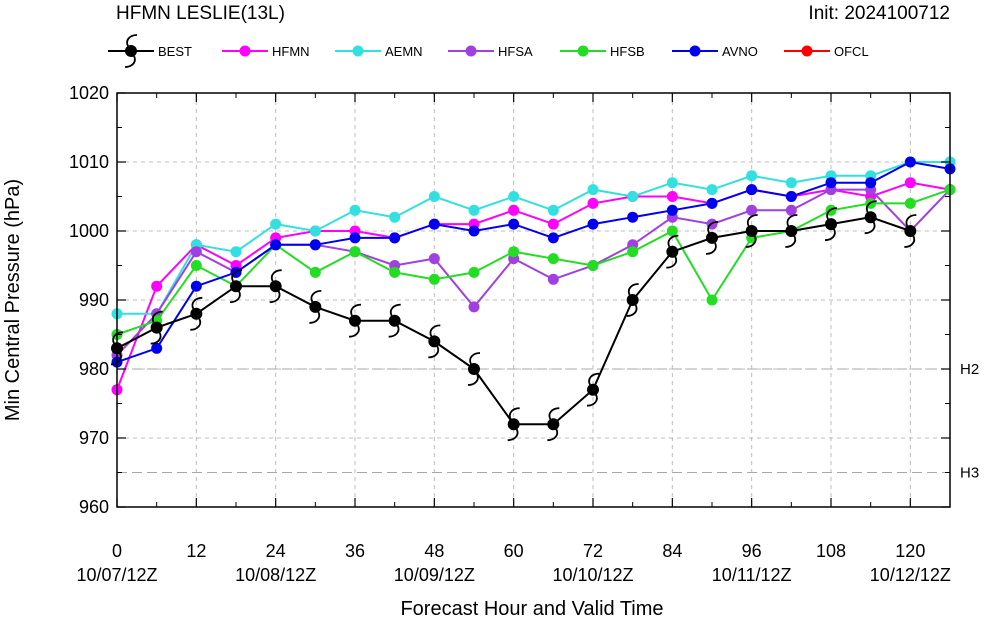 This screenshot has height=618, width=984. I want to click on x-tick-label: 72, so click(593, 551).